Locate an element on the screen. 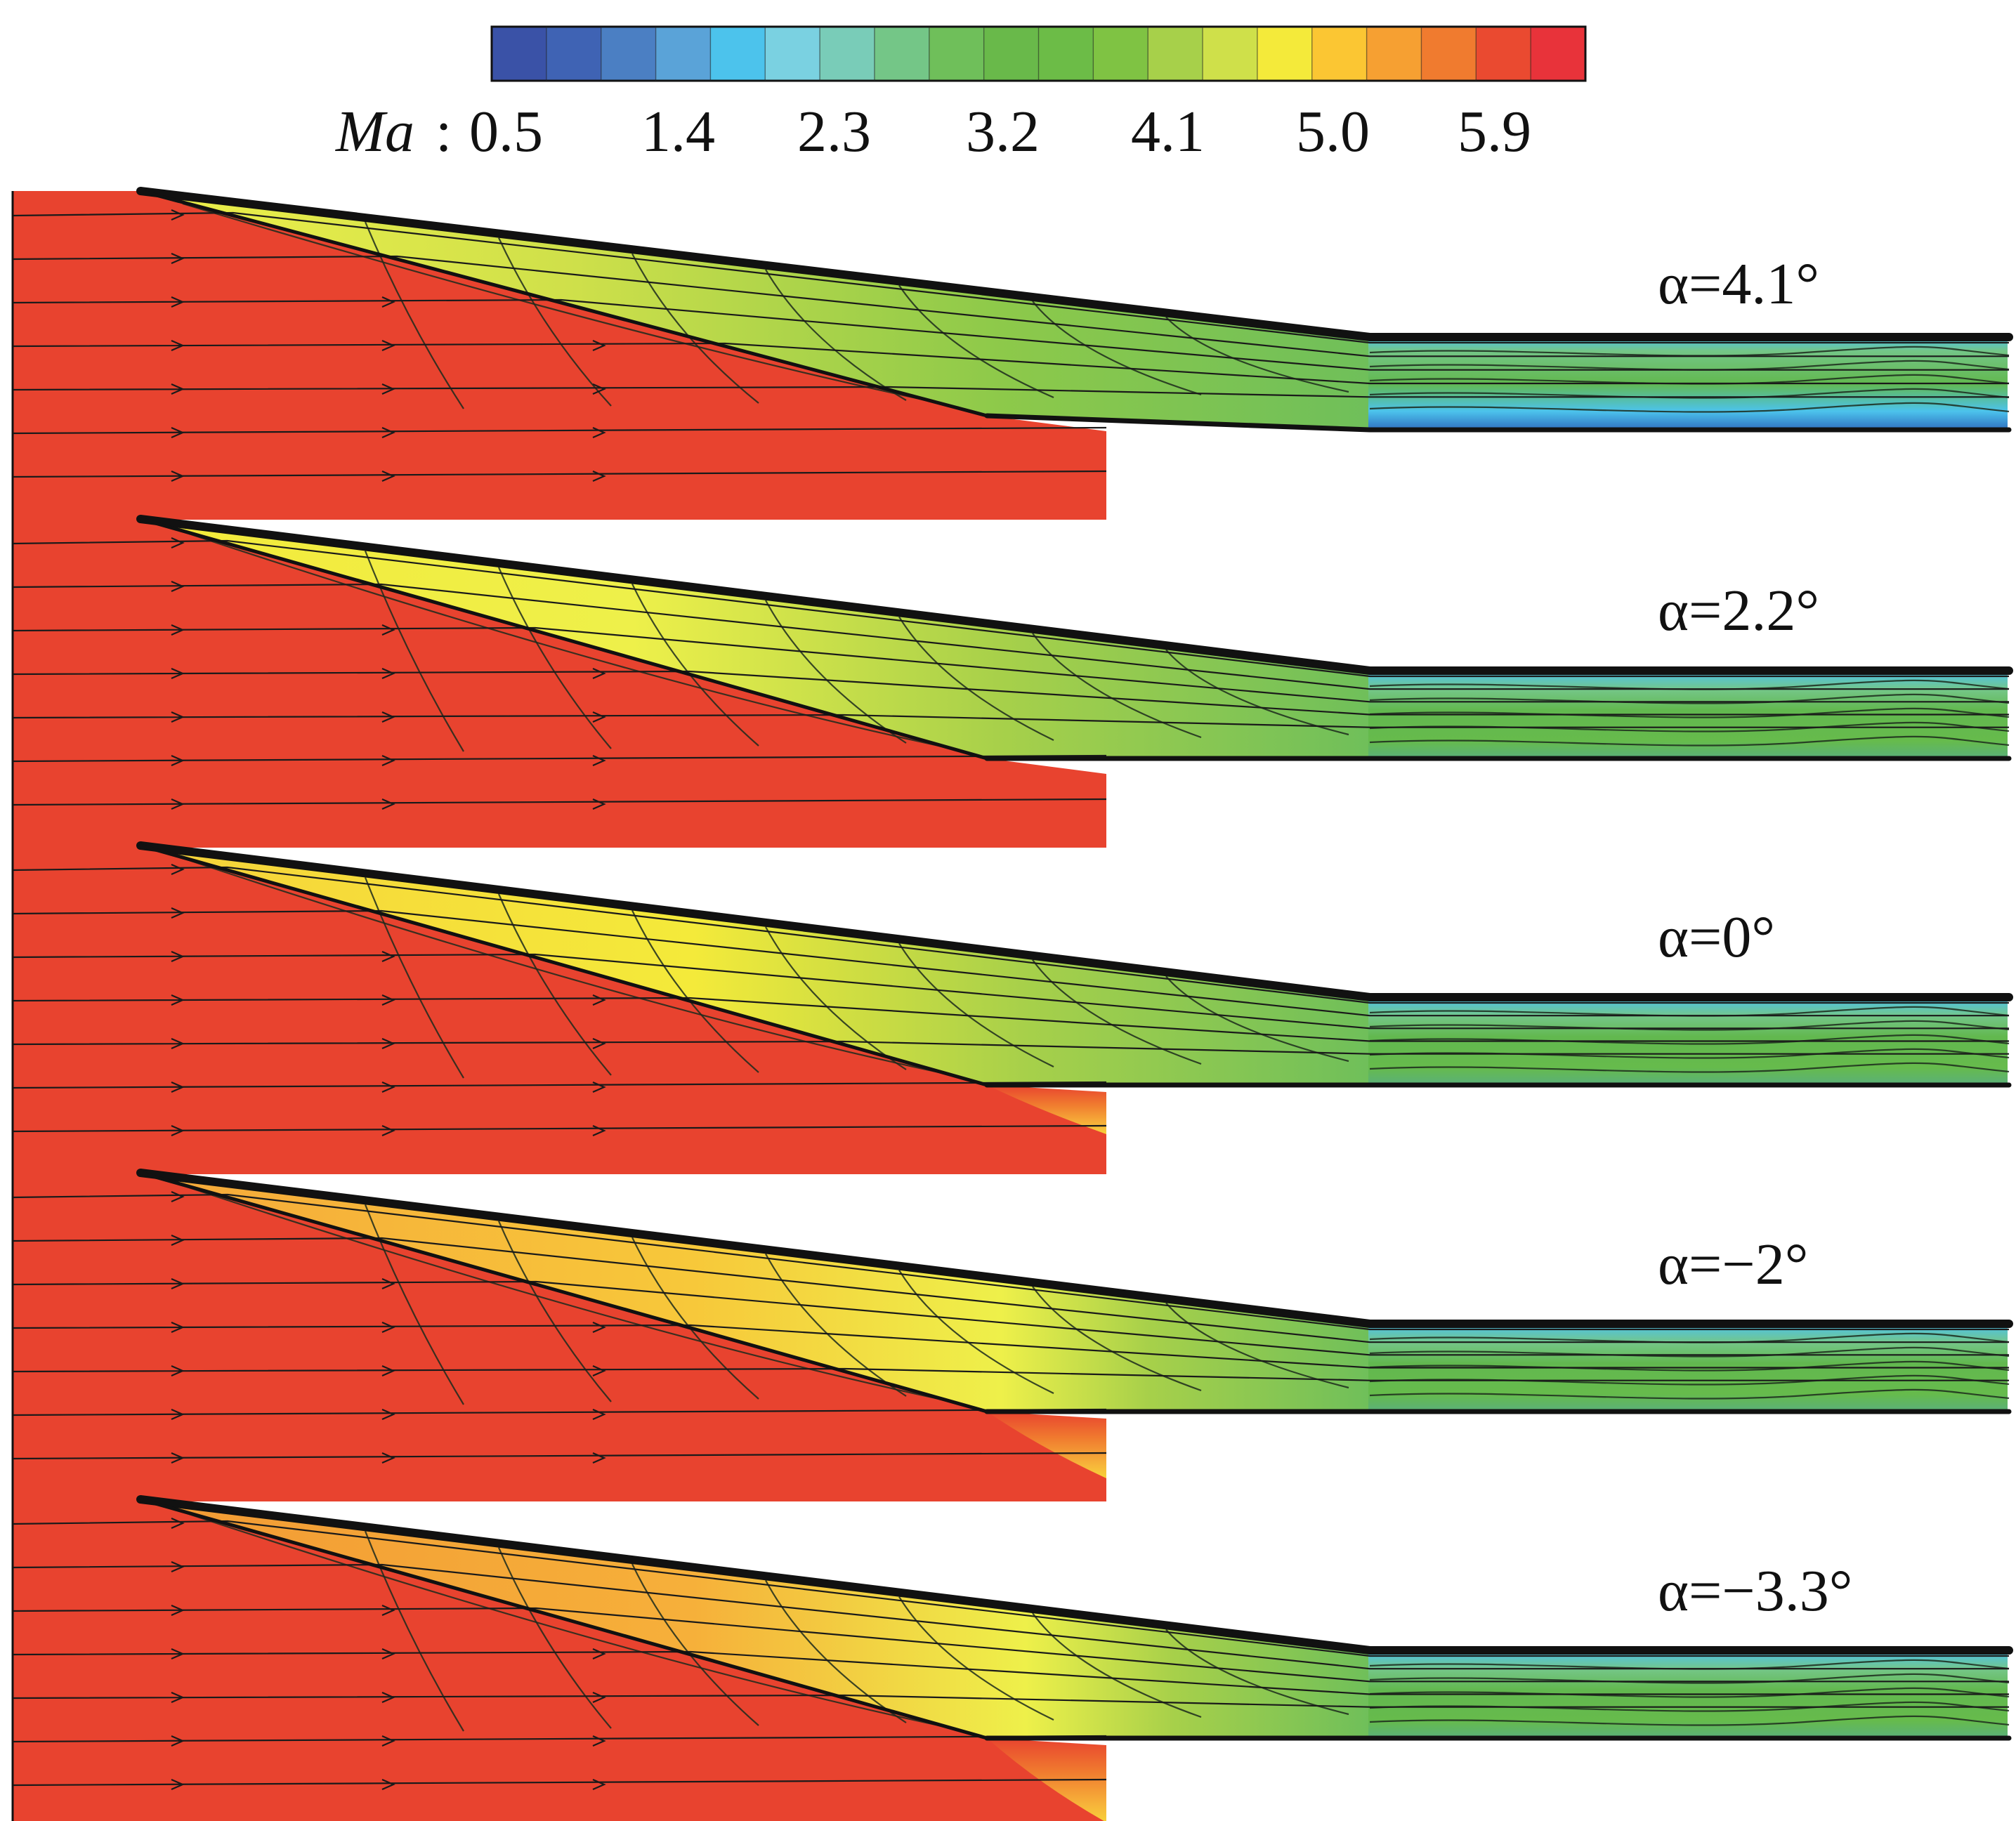 This screenshot has height=1821, width=2016. lip-plume-region is located at coordinates (1046, 1445).